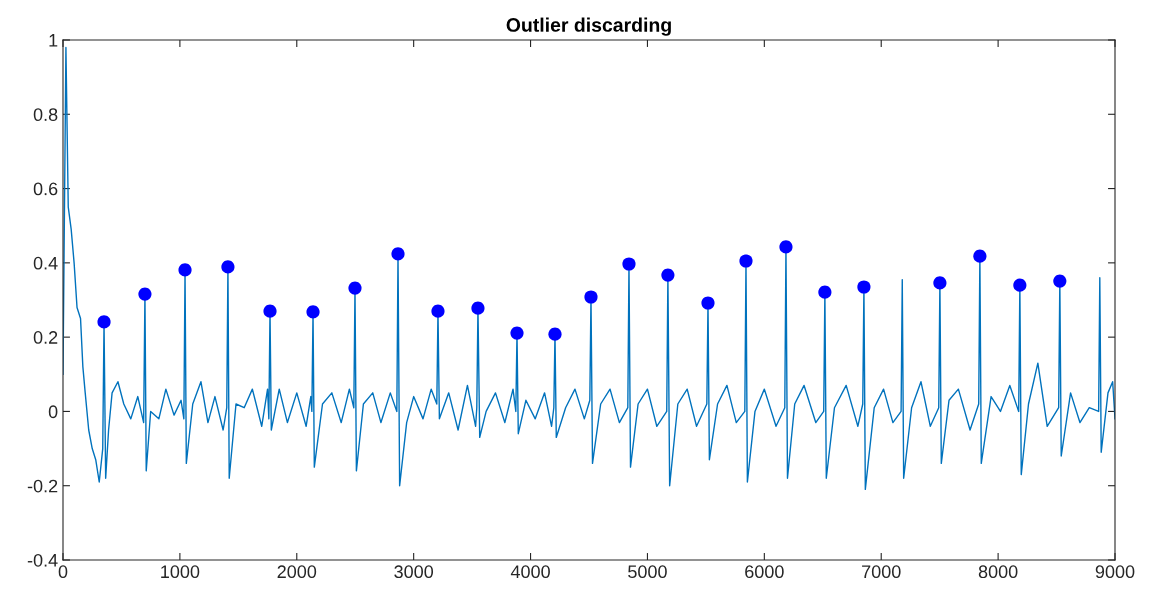 The image size is (1151, 600). I want to click on chart-title: Outlier discarding, so click(588, 26).